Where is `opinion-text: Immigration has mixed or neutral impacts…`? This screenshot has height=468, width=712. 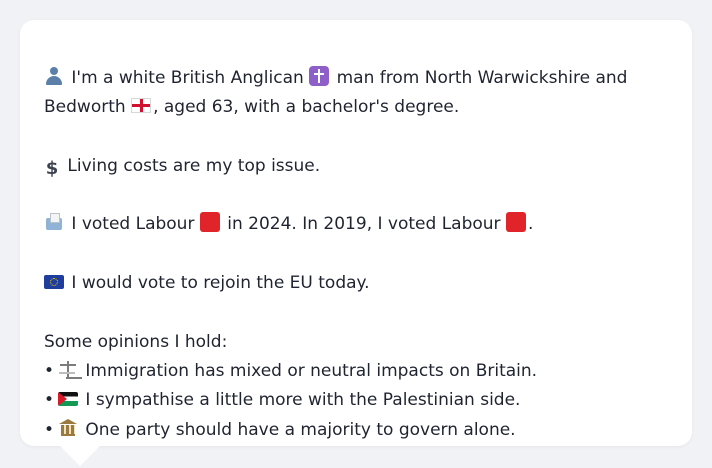 opinion-text: Immigration has mixed or neutral impacts… is located at coordinates (309, 370).